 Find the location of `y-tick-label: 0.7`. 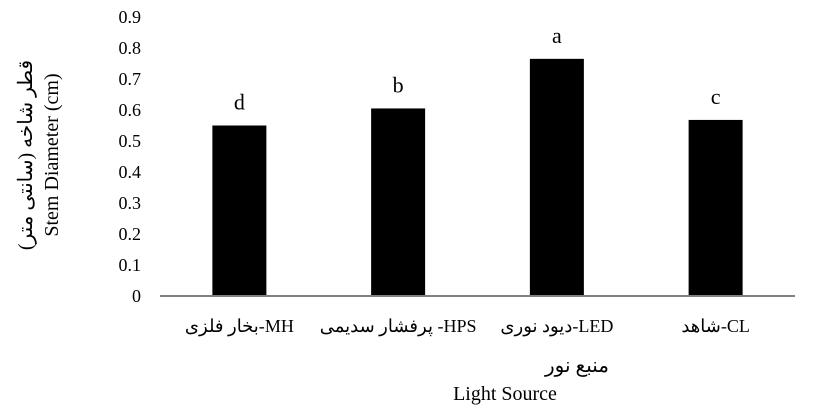

y-tick-label: 0.7 is located at coordinates (130, 79).